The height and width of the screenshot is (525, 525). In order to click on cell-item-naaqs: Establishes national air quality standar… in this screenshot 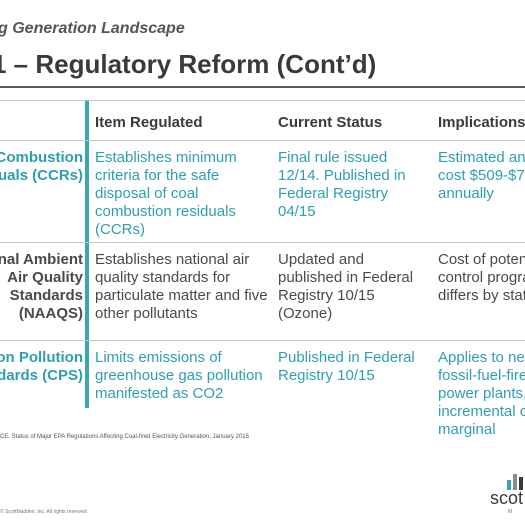, I will do `click(181, 286)`.